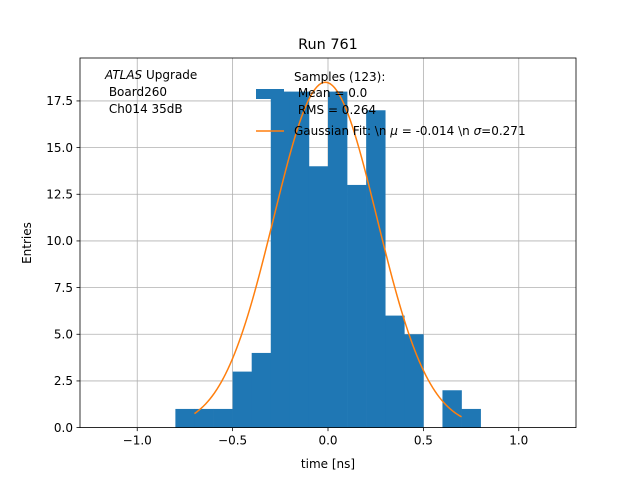 The image size is (640, 480). Describe the element at coordinates (59, 101) in the screenshot. I see `y-tick-label: 17.5` at that location.